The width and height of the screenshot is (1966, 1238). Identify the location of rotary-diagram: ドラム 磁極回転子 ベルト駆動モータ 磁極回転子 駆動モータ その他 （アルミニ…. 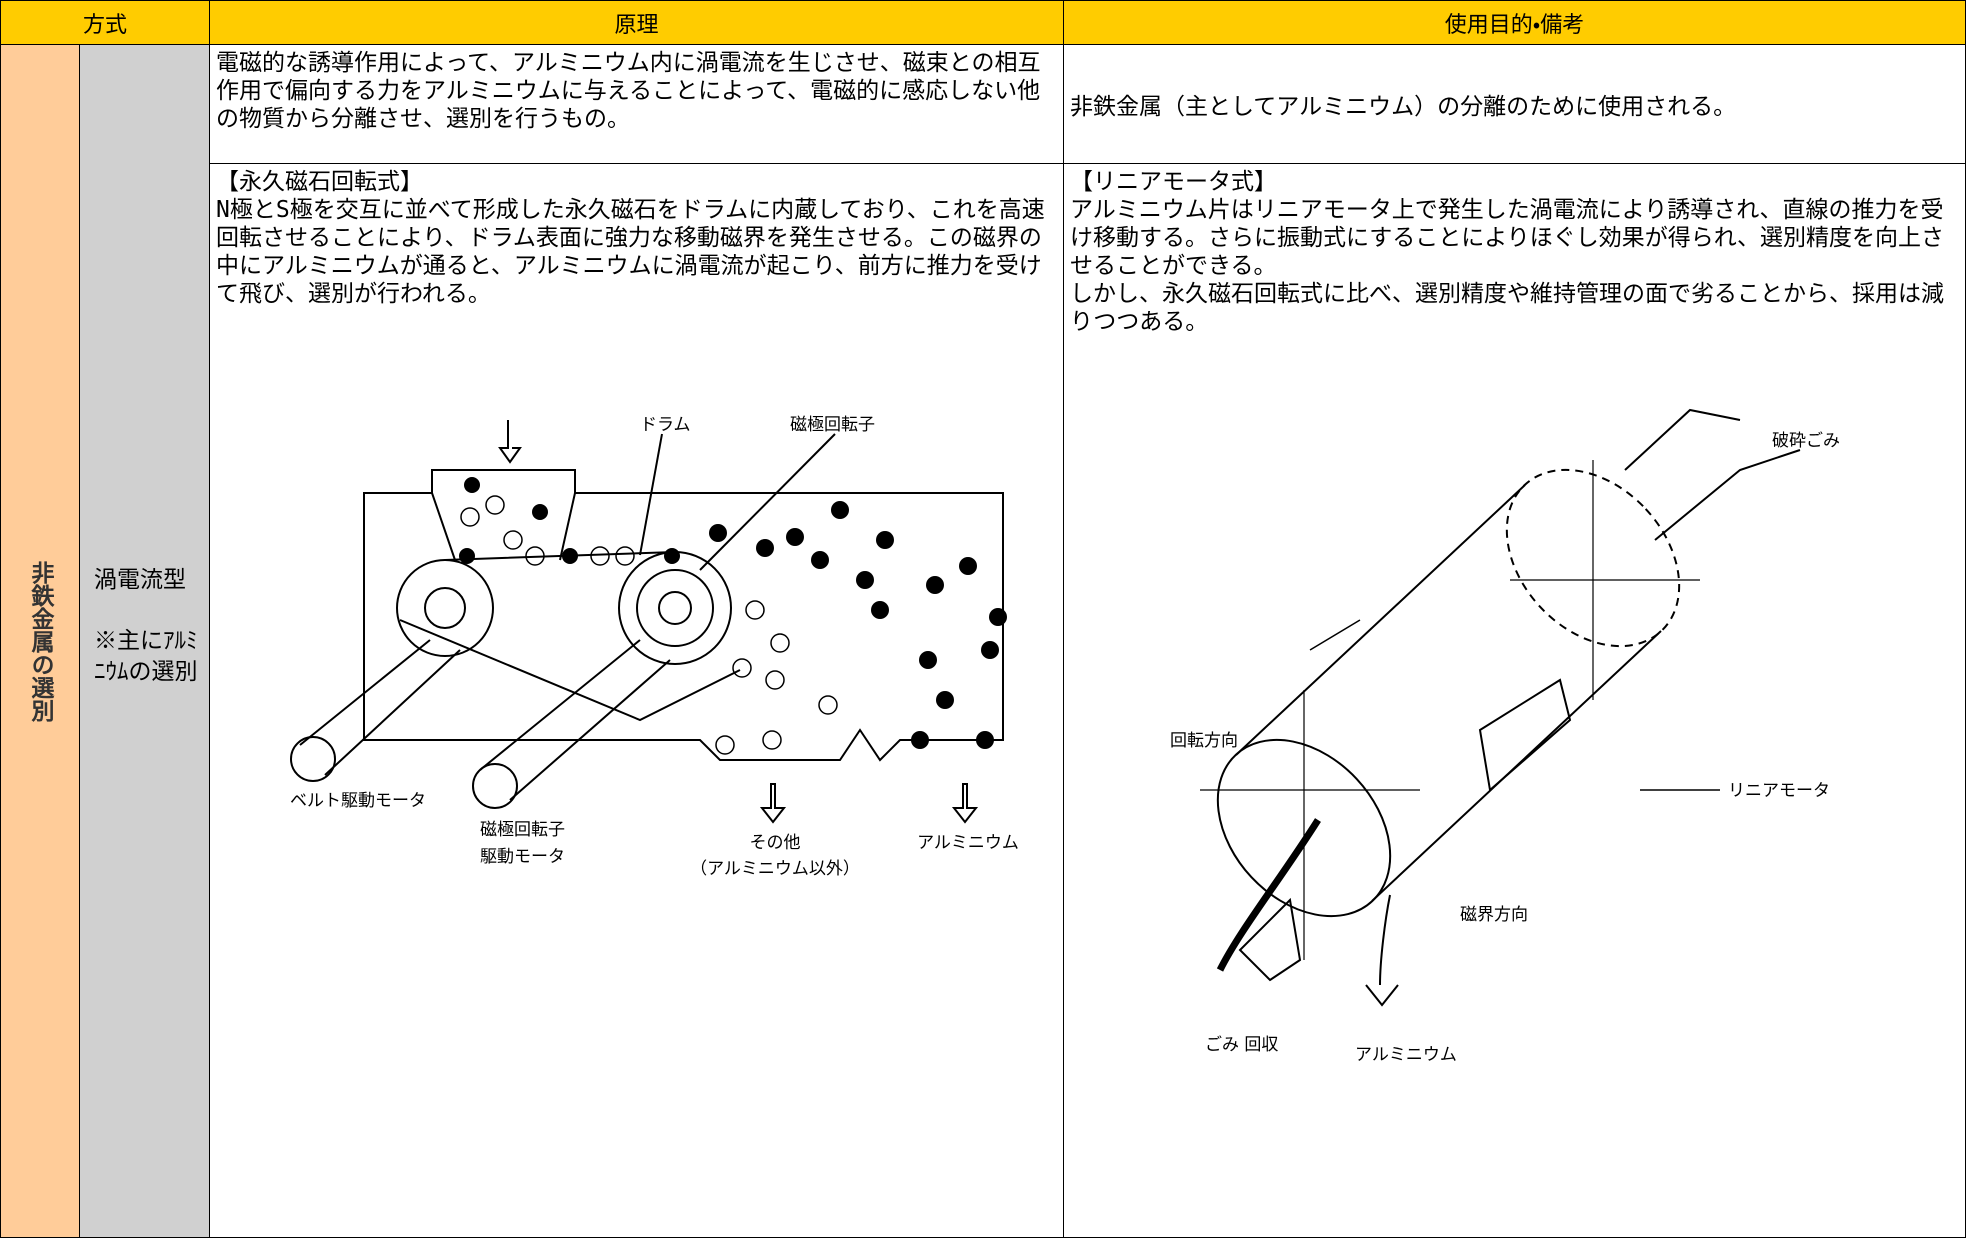
(654, 647).